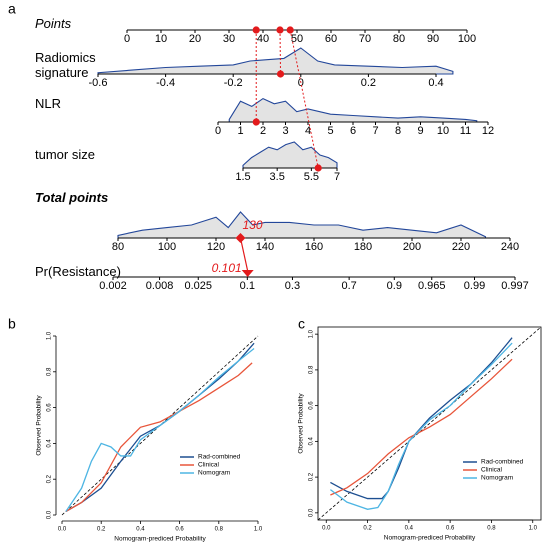 Image resolution: width=550 pixels, height=551 pixels. I want to click on tick-label: 0.4, so click(435, 83).